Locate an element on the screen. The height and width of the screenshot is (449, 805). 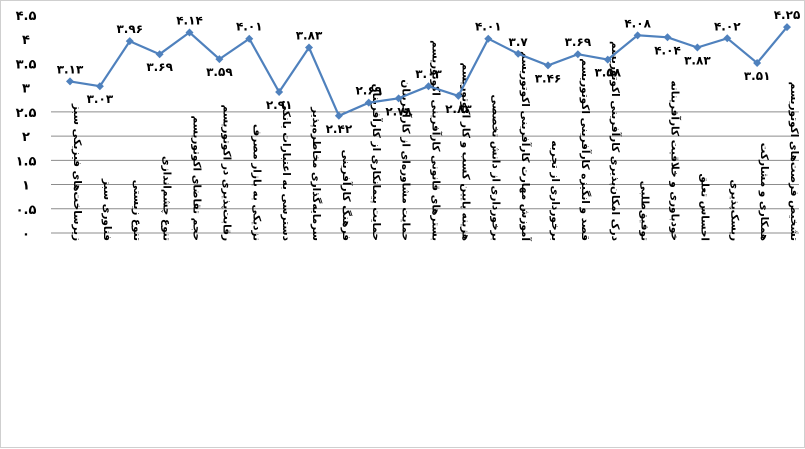
y-tick-label: ۰.۵ is located at coordinates (26, 210).